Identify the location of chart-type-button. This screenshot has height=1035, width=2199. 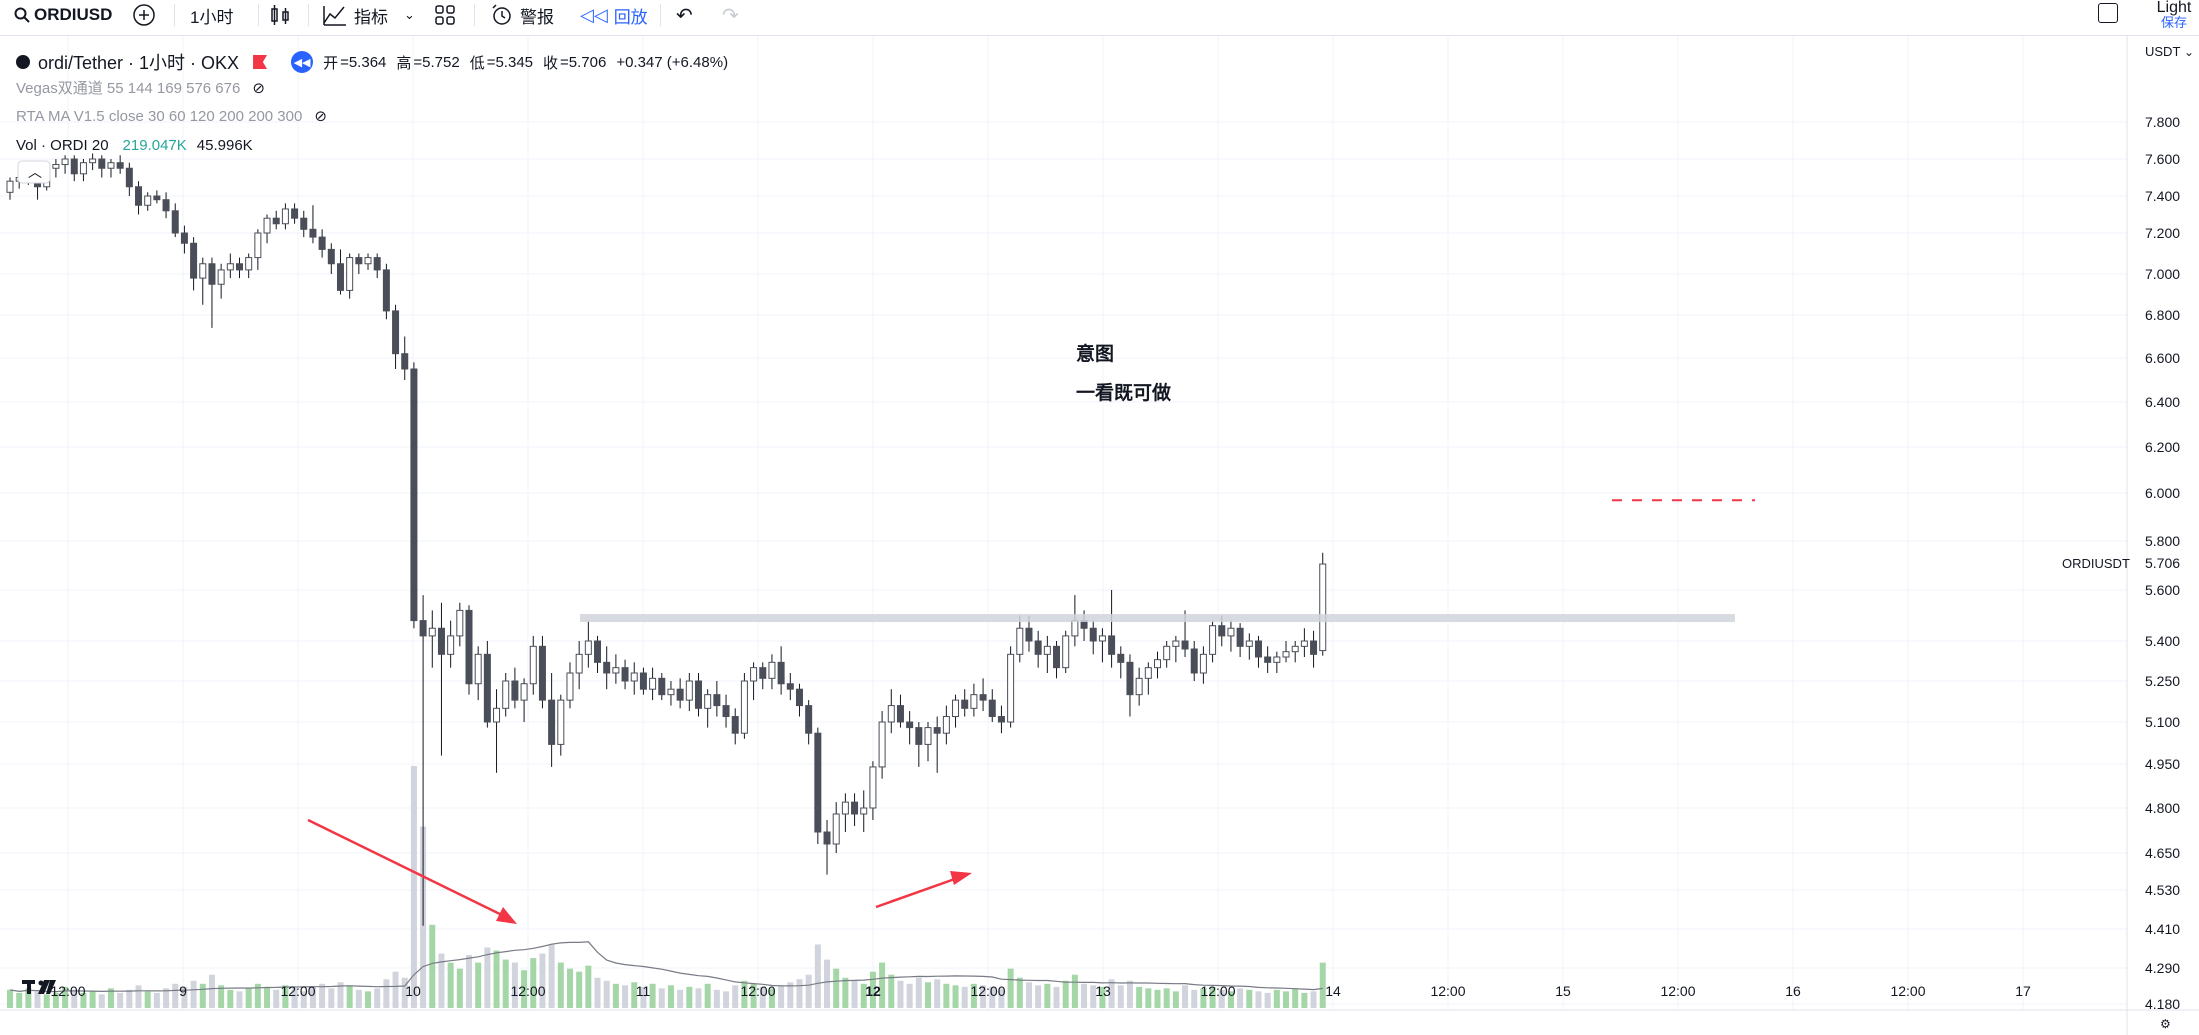
(280, 15).